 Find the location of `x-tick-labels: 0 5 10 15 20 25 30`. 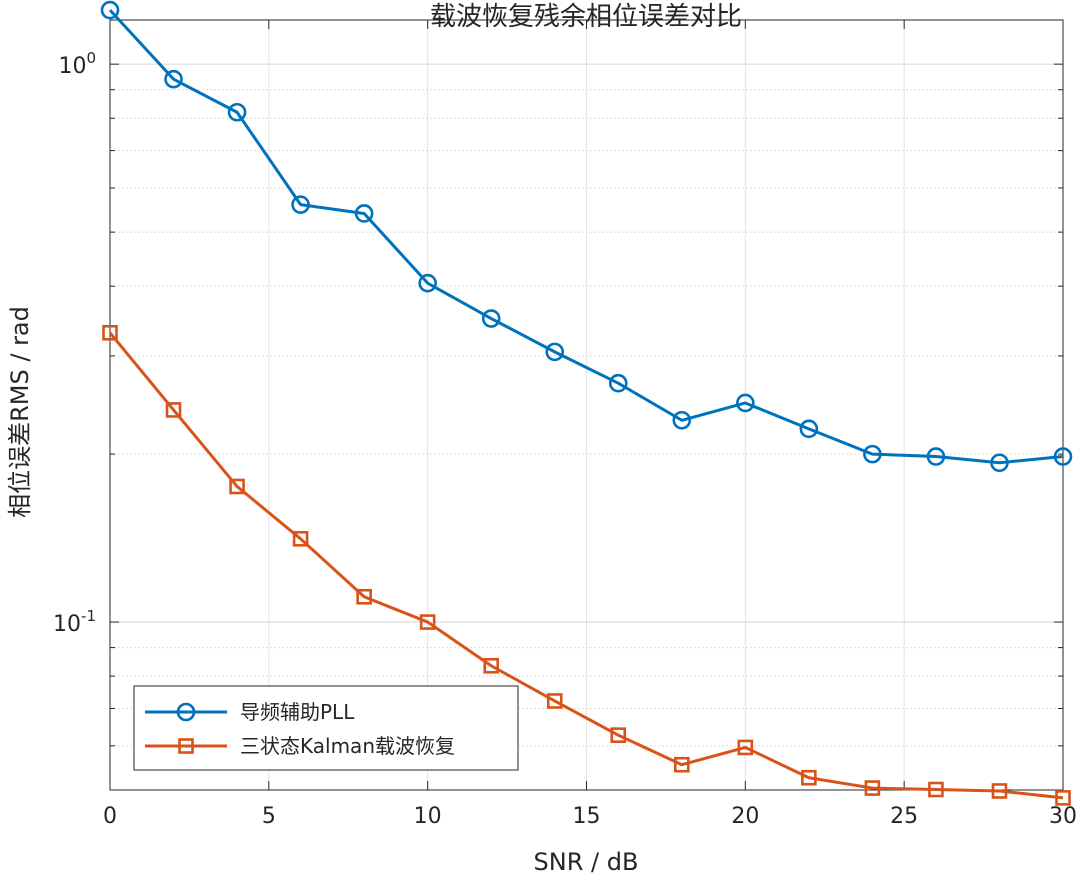

x-tick-labels: 0 5 10 15 20 25 30 is located at coordinates (590, 816).